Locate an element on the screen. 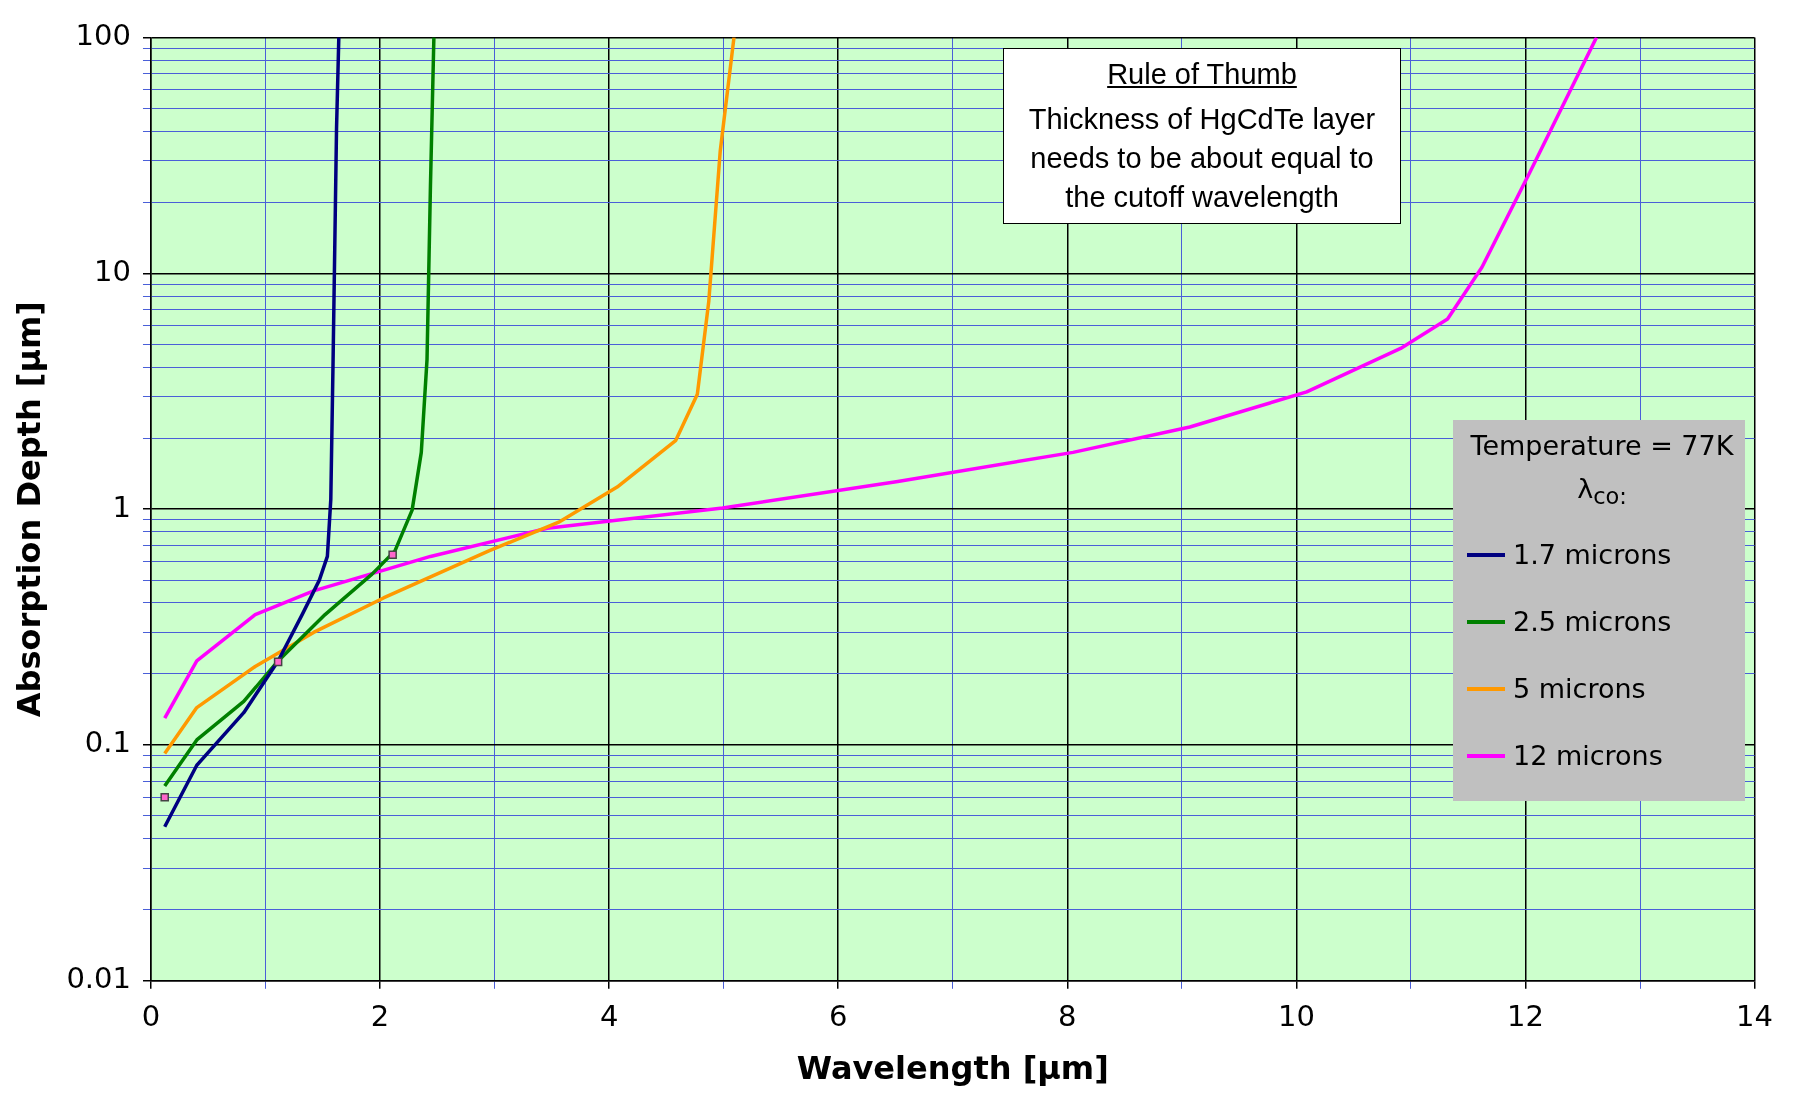 The image size is (1793, 1102). y-tick-label: 1 is located at coordinates (121, 506).